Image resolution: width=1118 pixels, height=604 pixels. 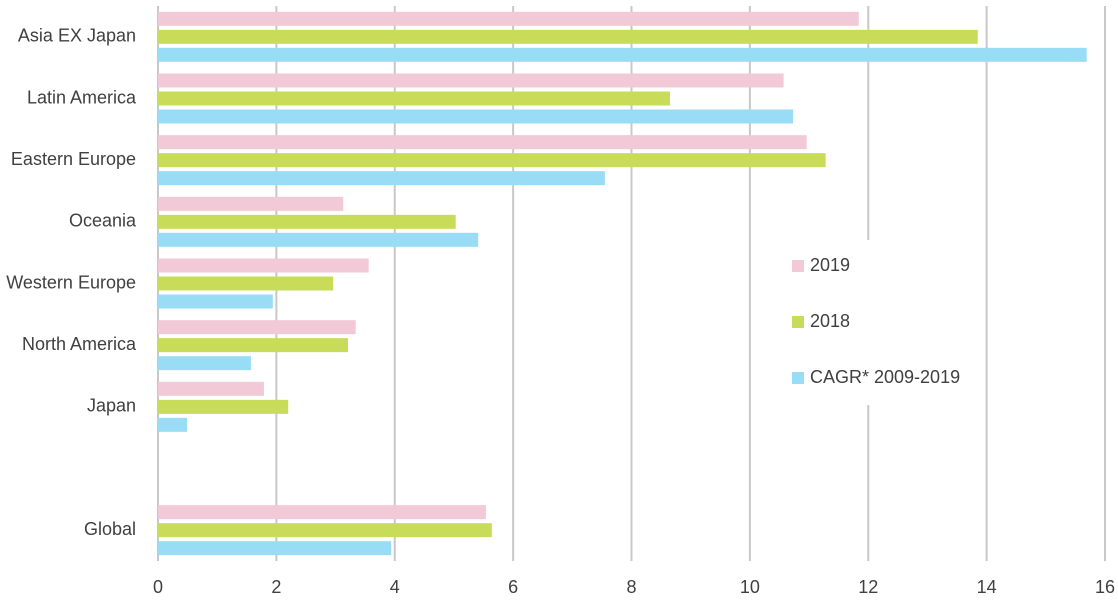 What do you see at coordinates (830, 321) in the screenshot?
I see `legend-label: 2018` at bounding box center [830, 321].